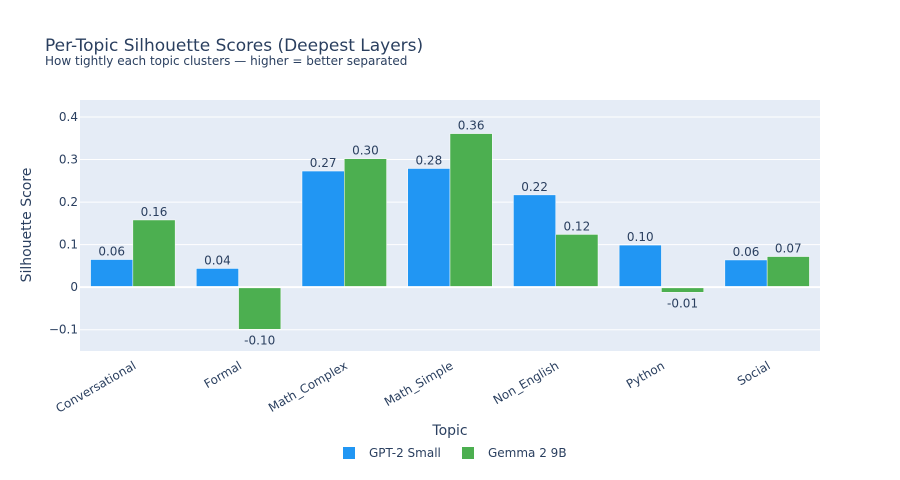  I want to click on x-axis-title: Topic, so click(449, 431).